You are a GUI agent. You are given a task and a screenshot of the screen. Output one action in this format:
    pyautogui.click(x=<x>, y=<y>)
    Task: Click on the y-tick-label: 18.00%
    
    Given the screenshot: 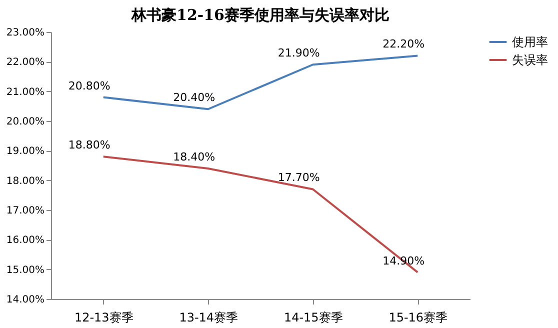 What is the action you would take?
    pyautogui.click(x=25, y=181)
    